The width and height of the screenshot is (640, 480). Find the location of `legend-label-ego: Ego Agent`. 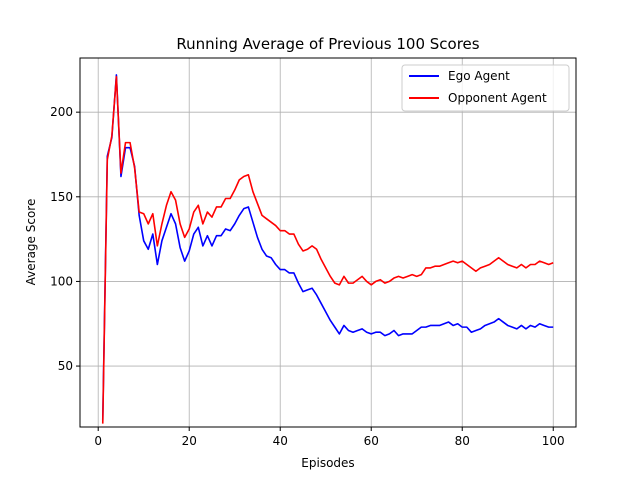

legend-label-ego: Ego Agent is located at coordinates (479, 76).